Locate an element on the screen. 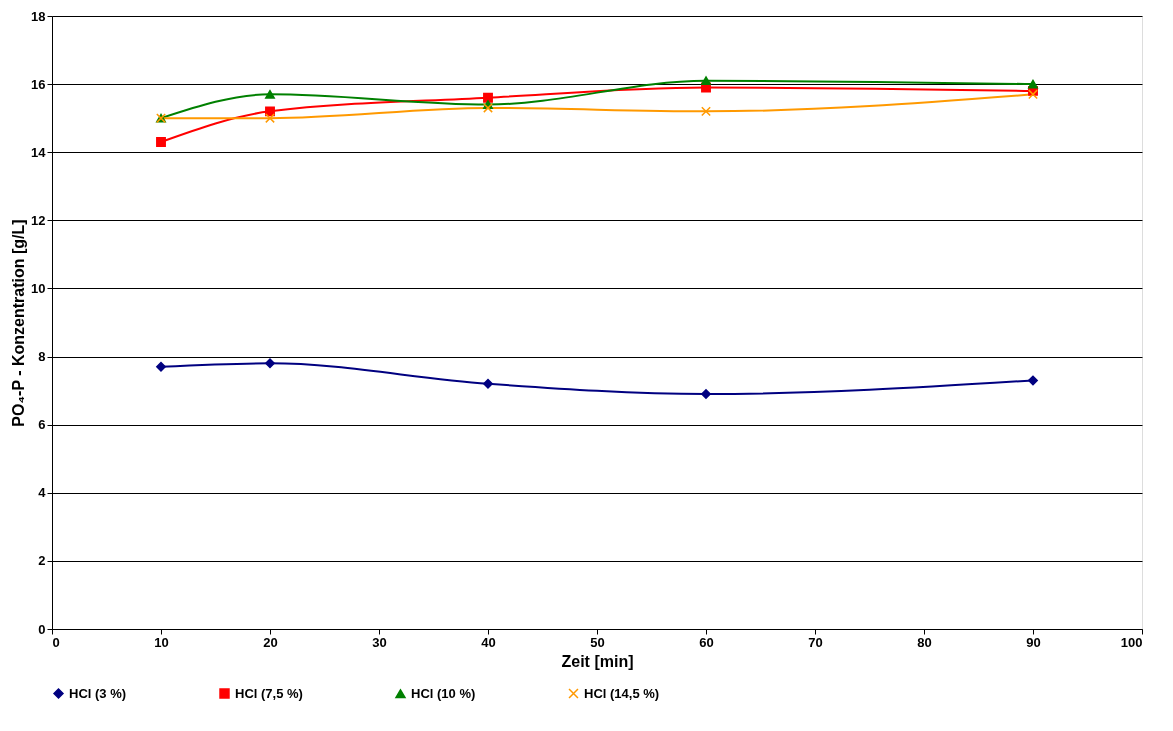  y-tick-label: 12 is located at coordinates (38, 220).